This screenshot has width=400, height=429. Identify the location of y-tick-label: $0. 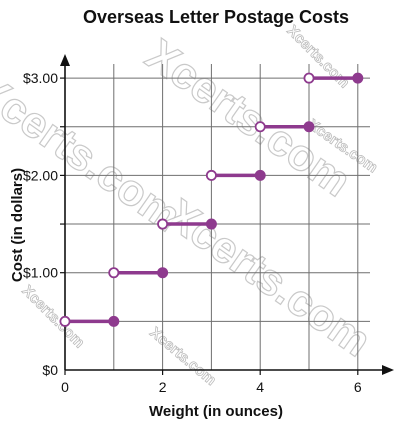
(50, 370).